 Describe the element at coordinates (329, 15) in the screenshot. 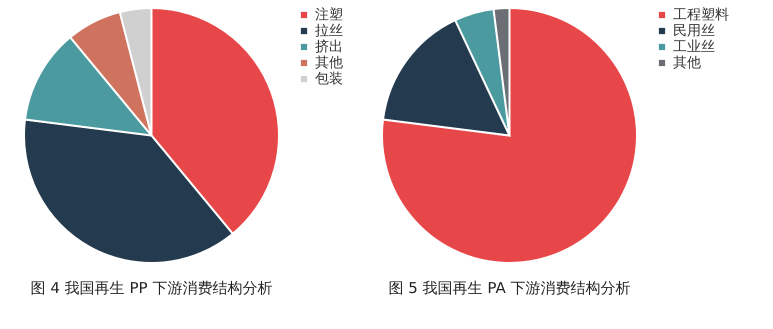

I see `legend-label: 注塑` at that location.